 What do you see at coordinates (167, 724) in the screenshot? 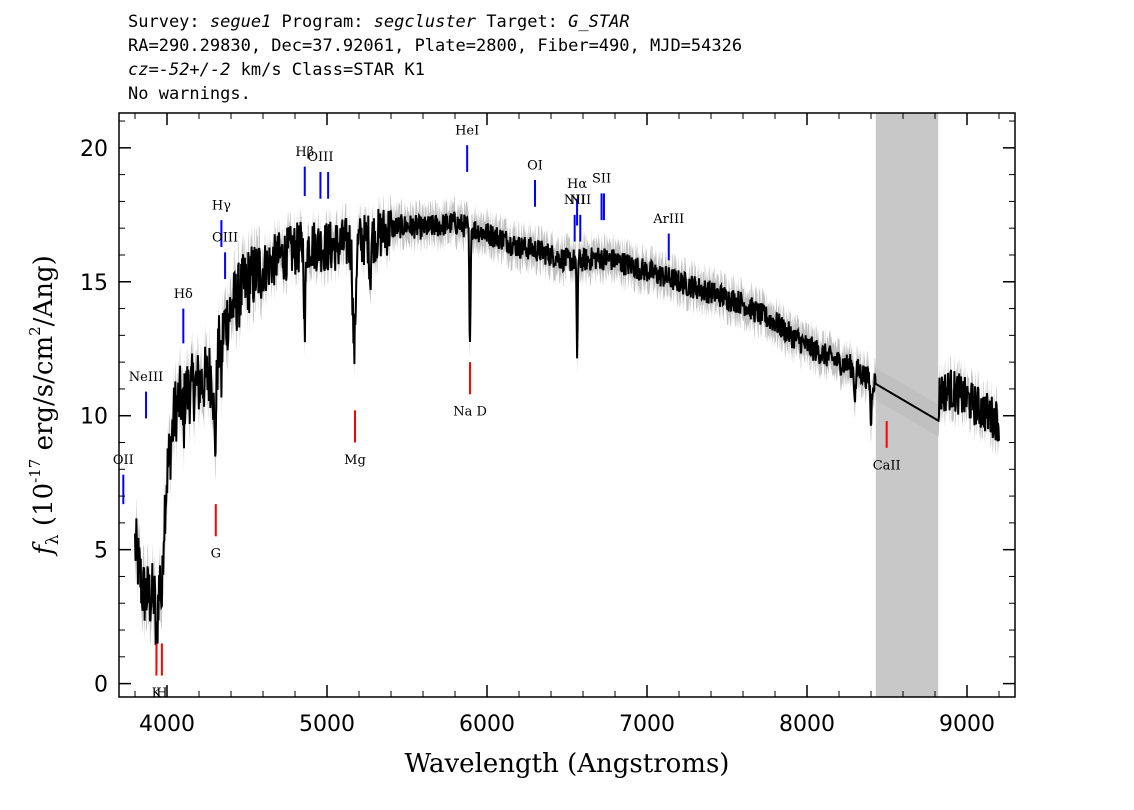
I see `x-tick-label: 4000` at bounding box center [167, 724].